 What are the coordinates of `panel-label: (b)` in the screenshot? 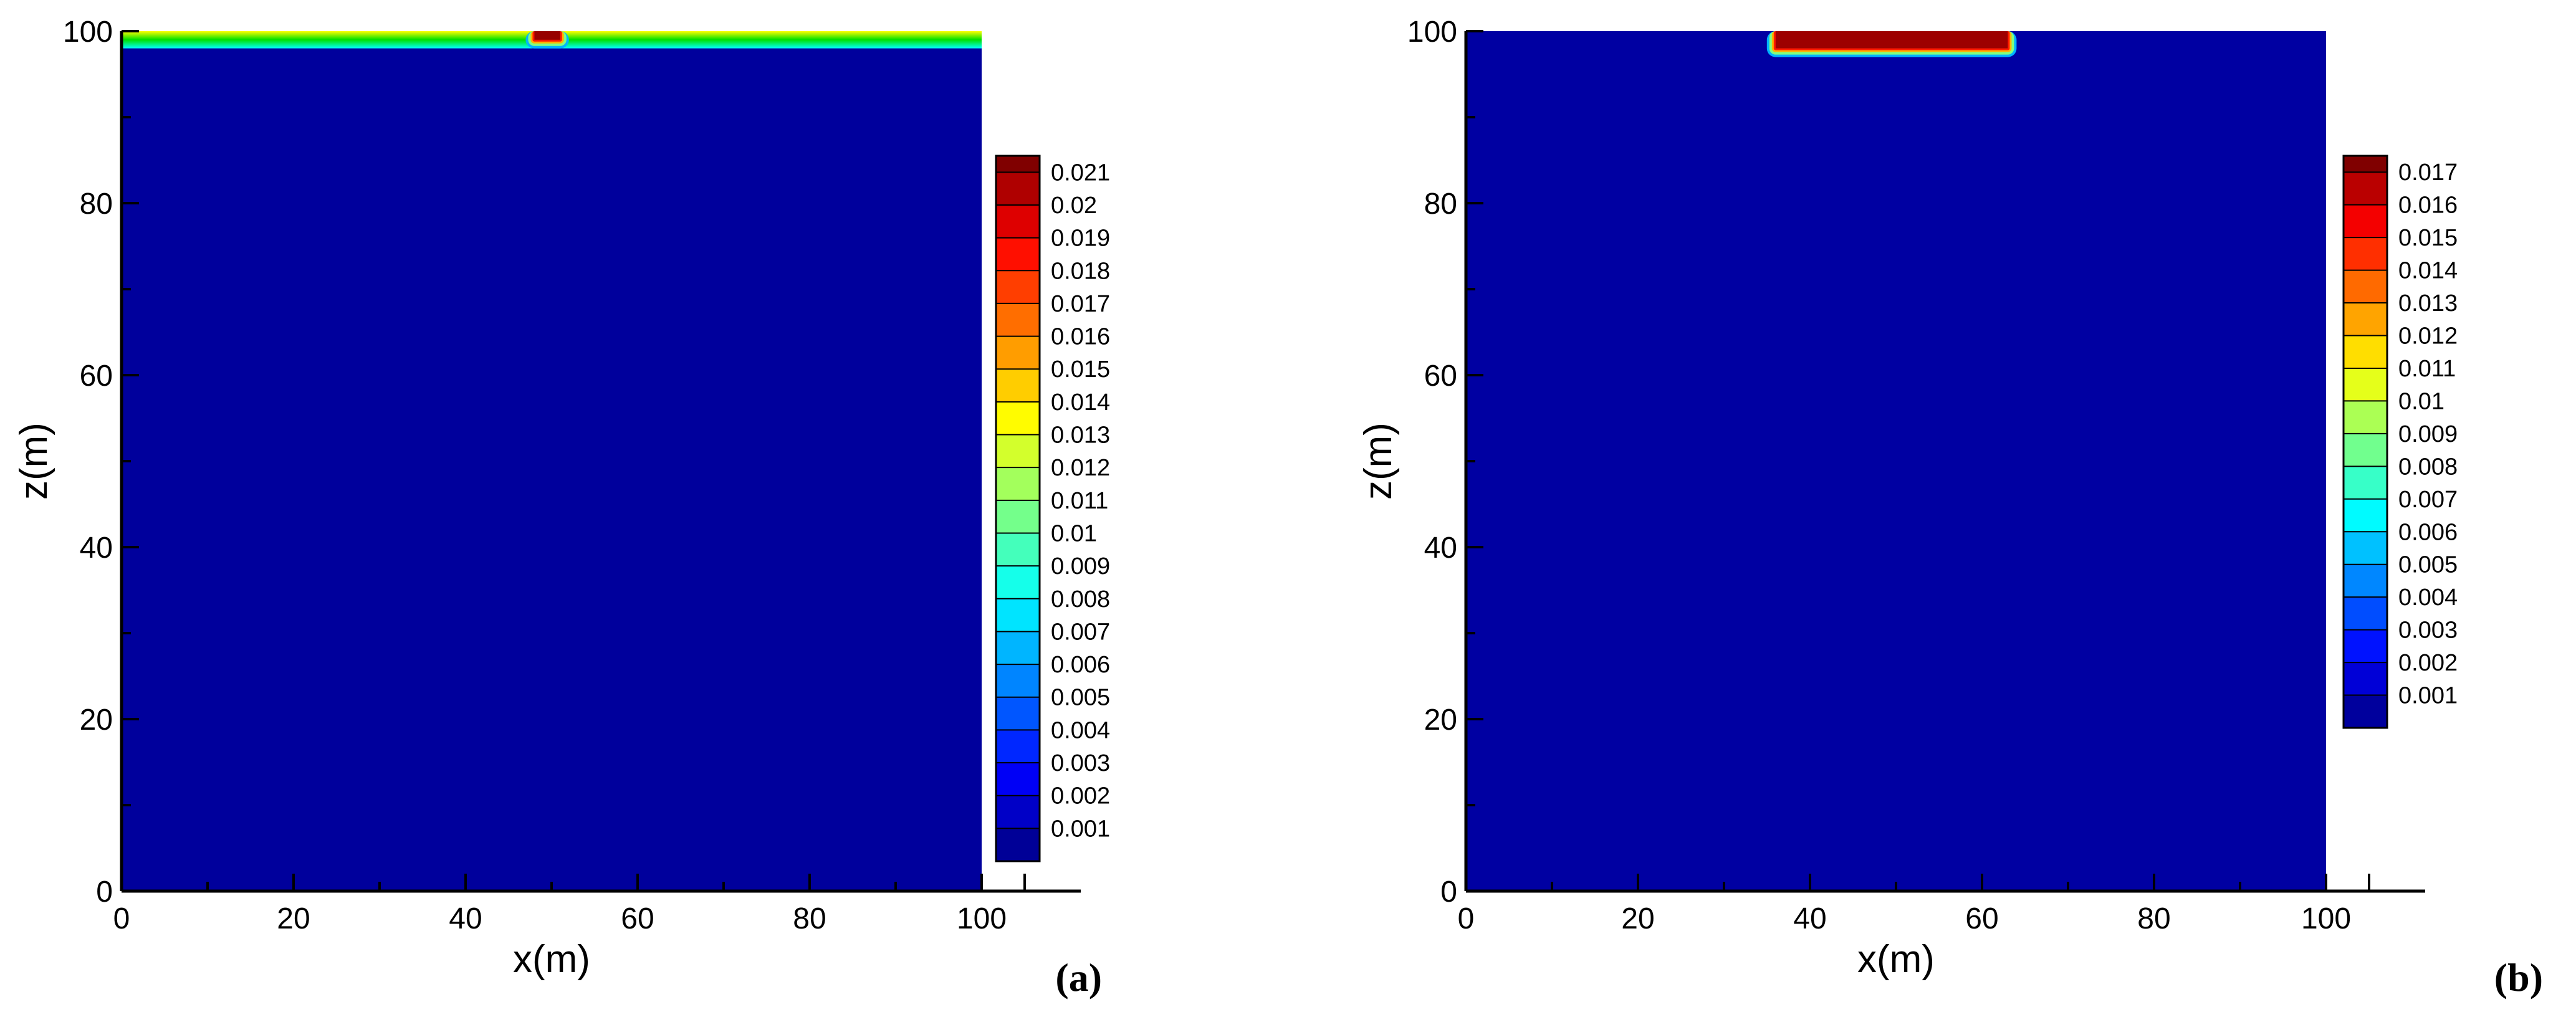 It's located at (2519, 977).